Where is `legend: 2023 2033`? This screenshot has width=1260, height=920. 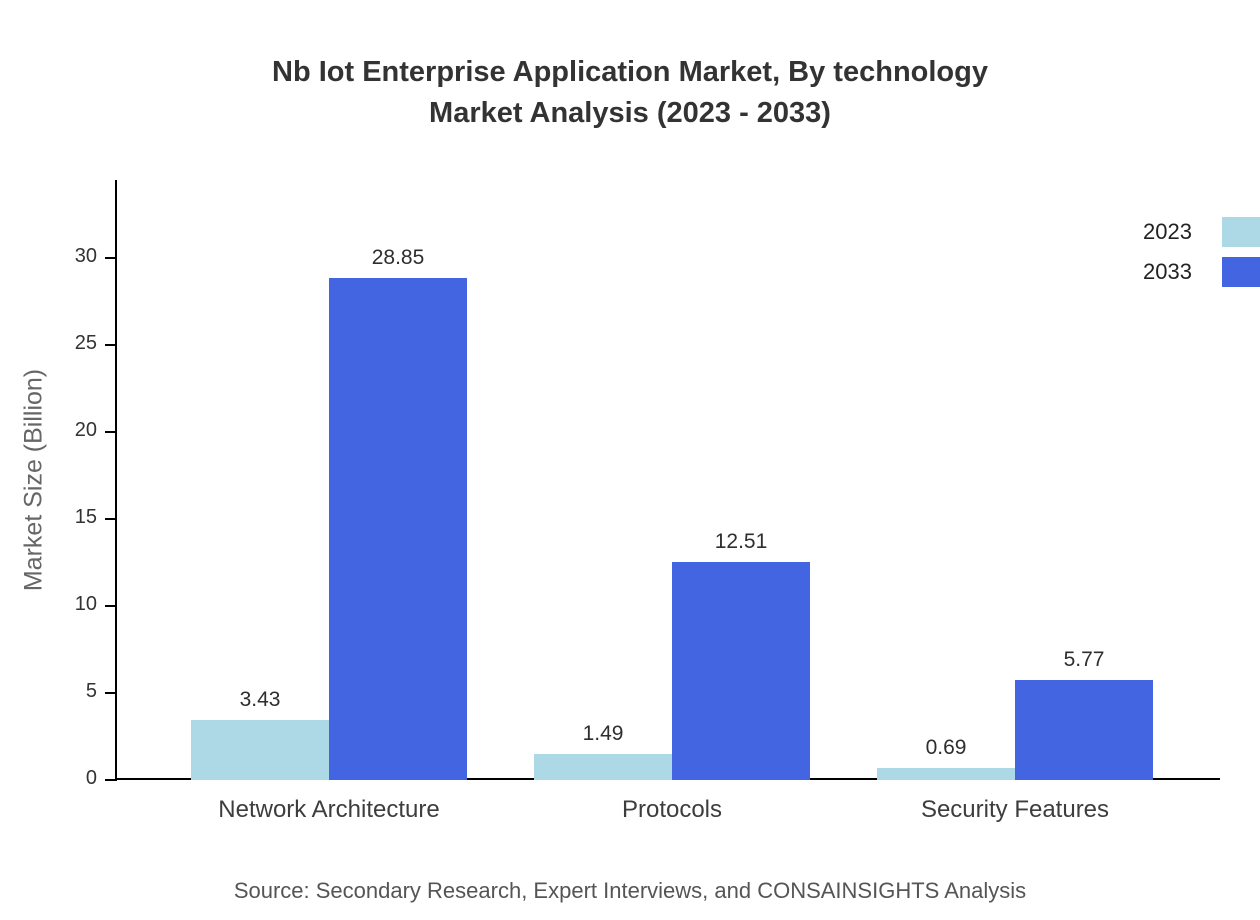 legend: 2023 2033 is located at coordinates (1201, 252).